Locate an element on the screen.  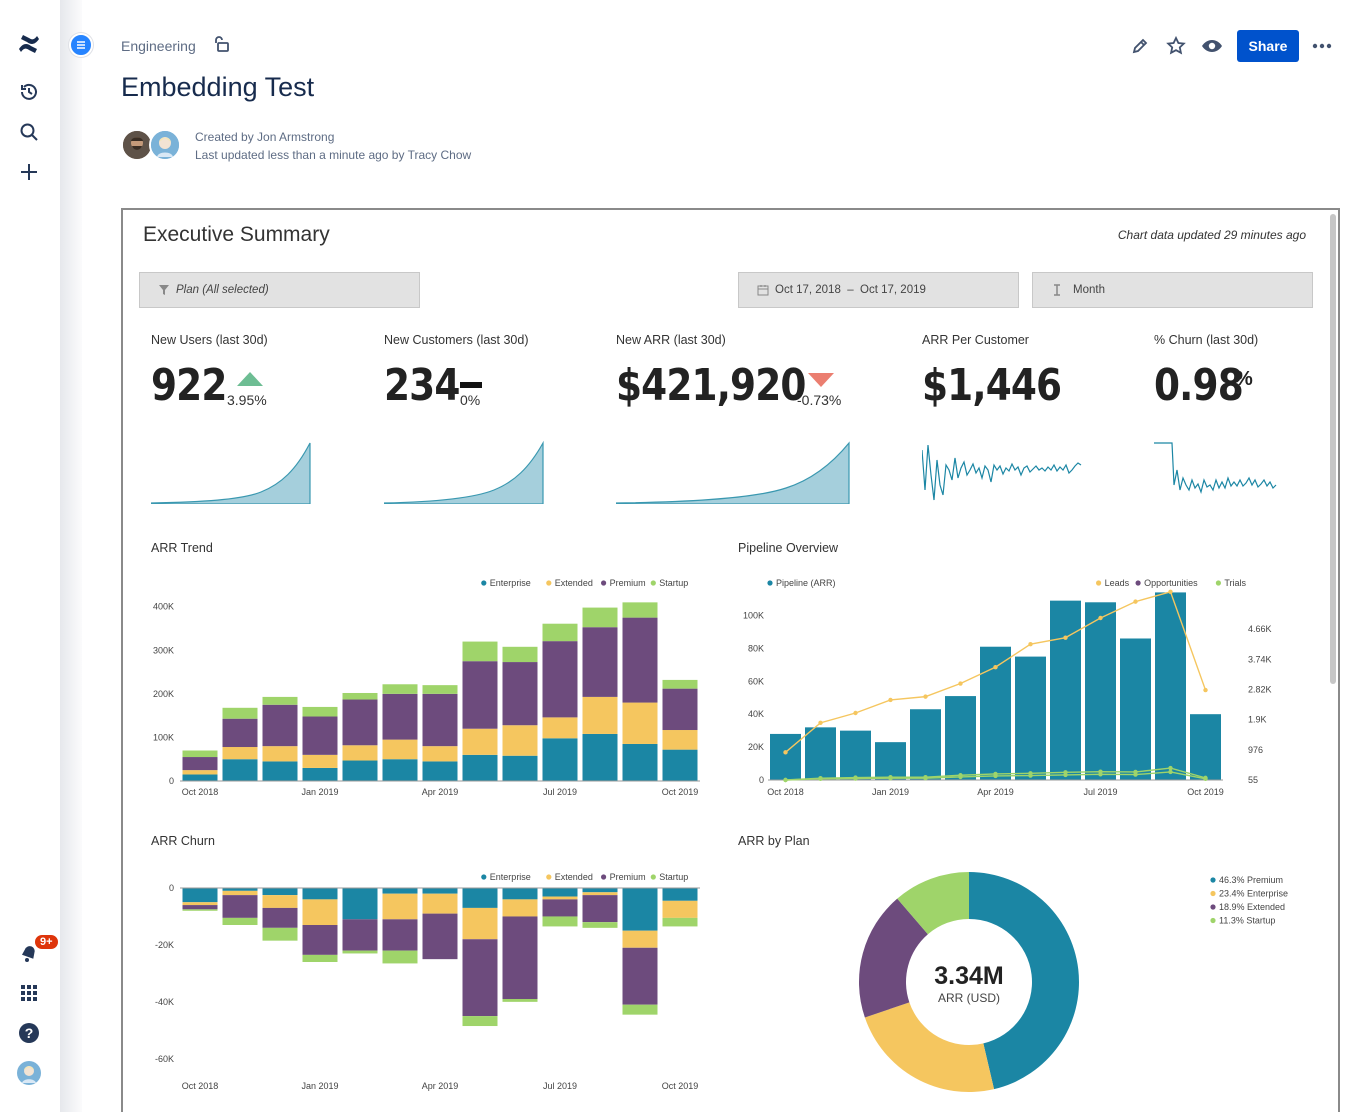
editor-avatar is located at coordinates (165, 145).